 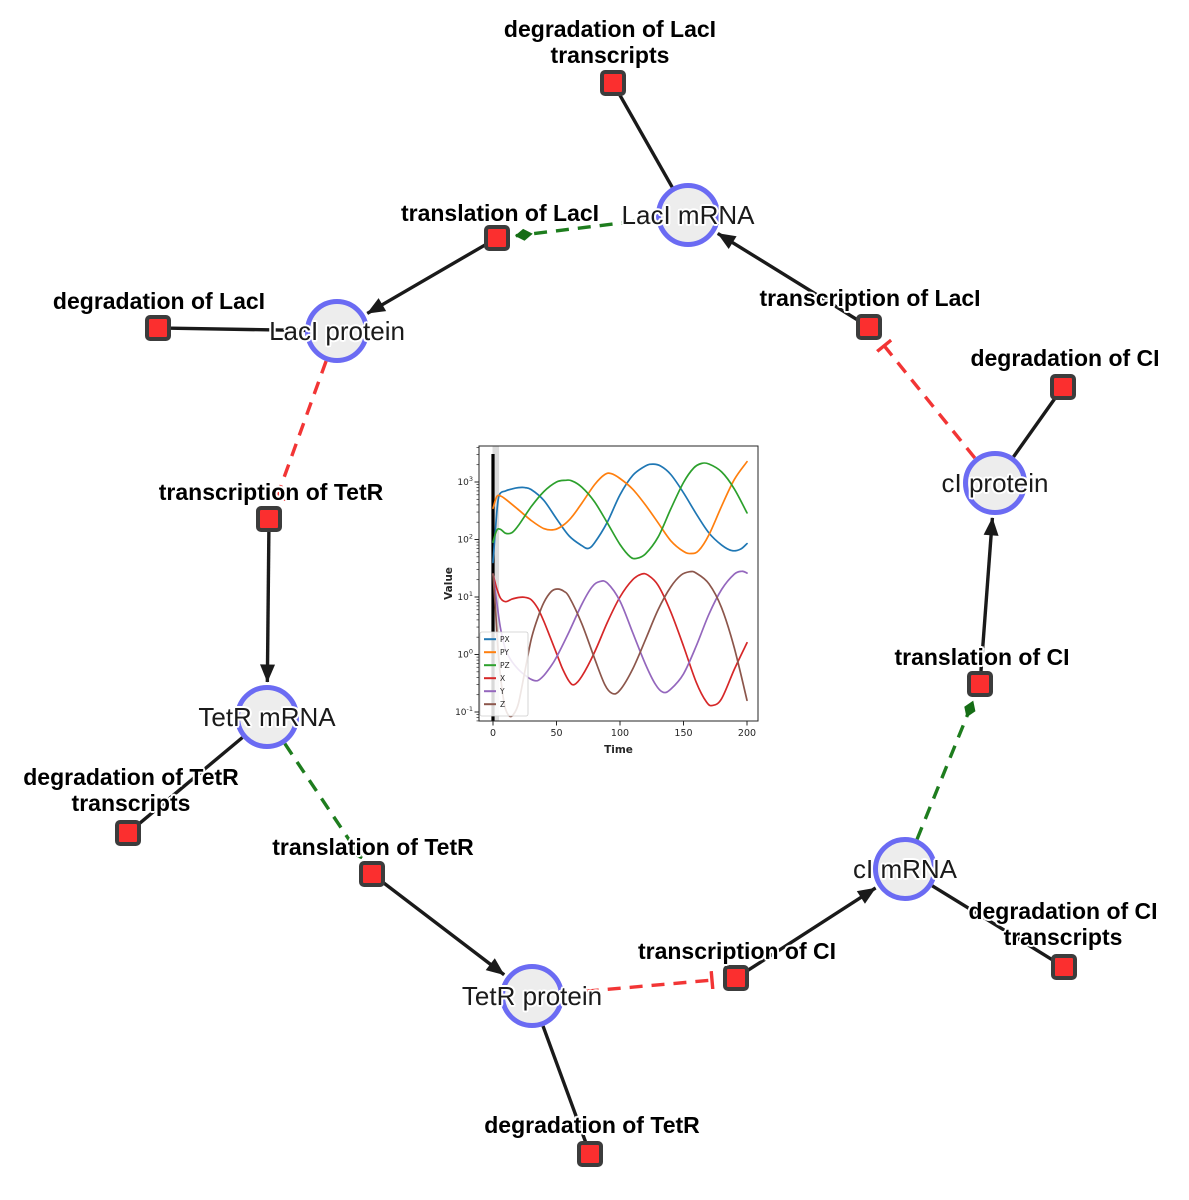 What do you see at coordinates (464, 711) in the screenshot?
I see `y-tick-label: 10⁻¹` at bounding box center [464, 711].